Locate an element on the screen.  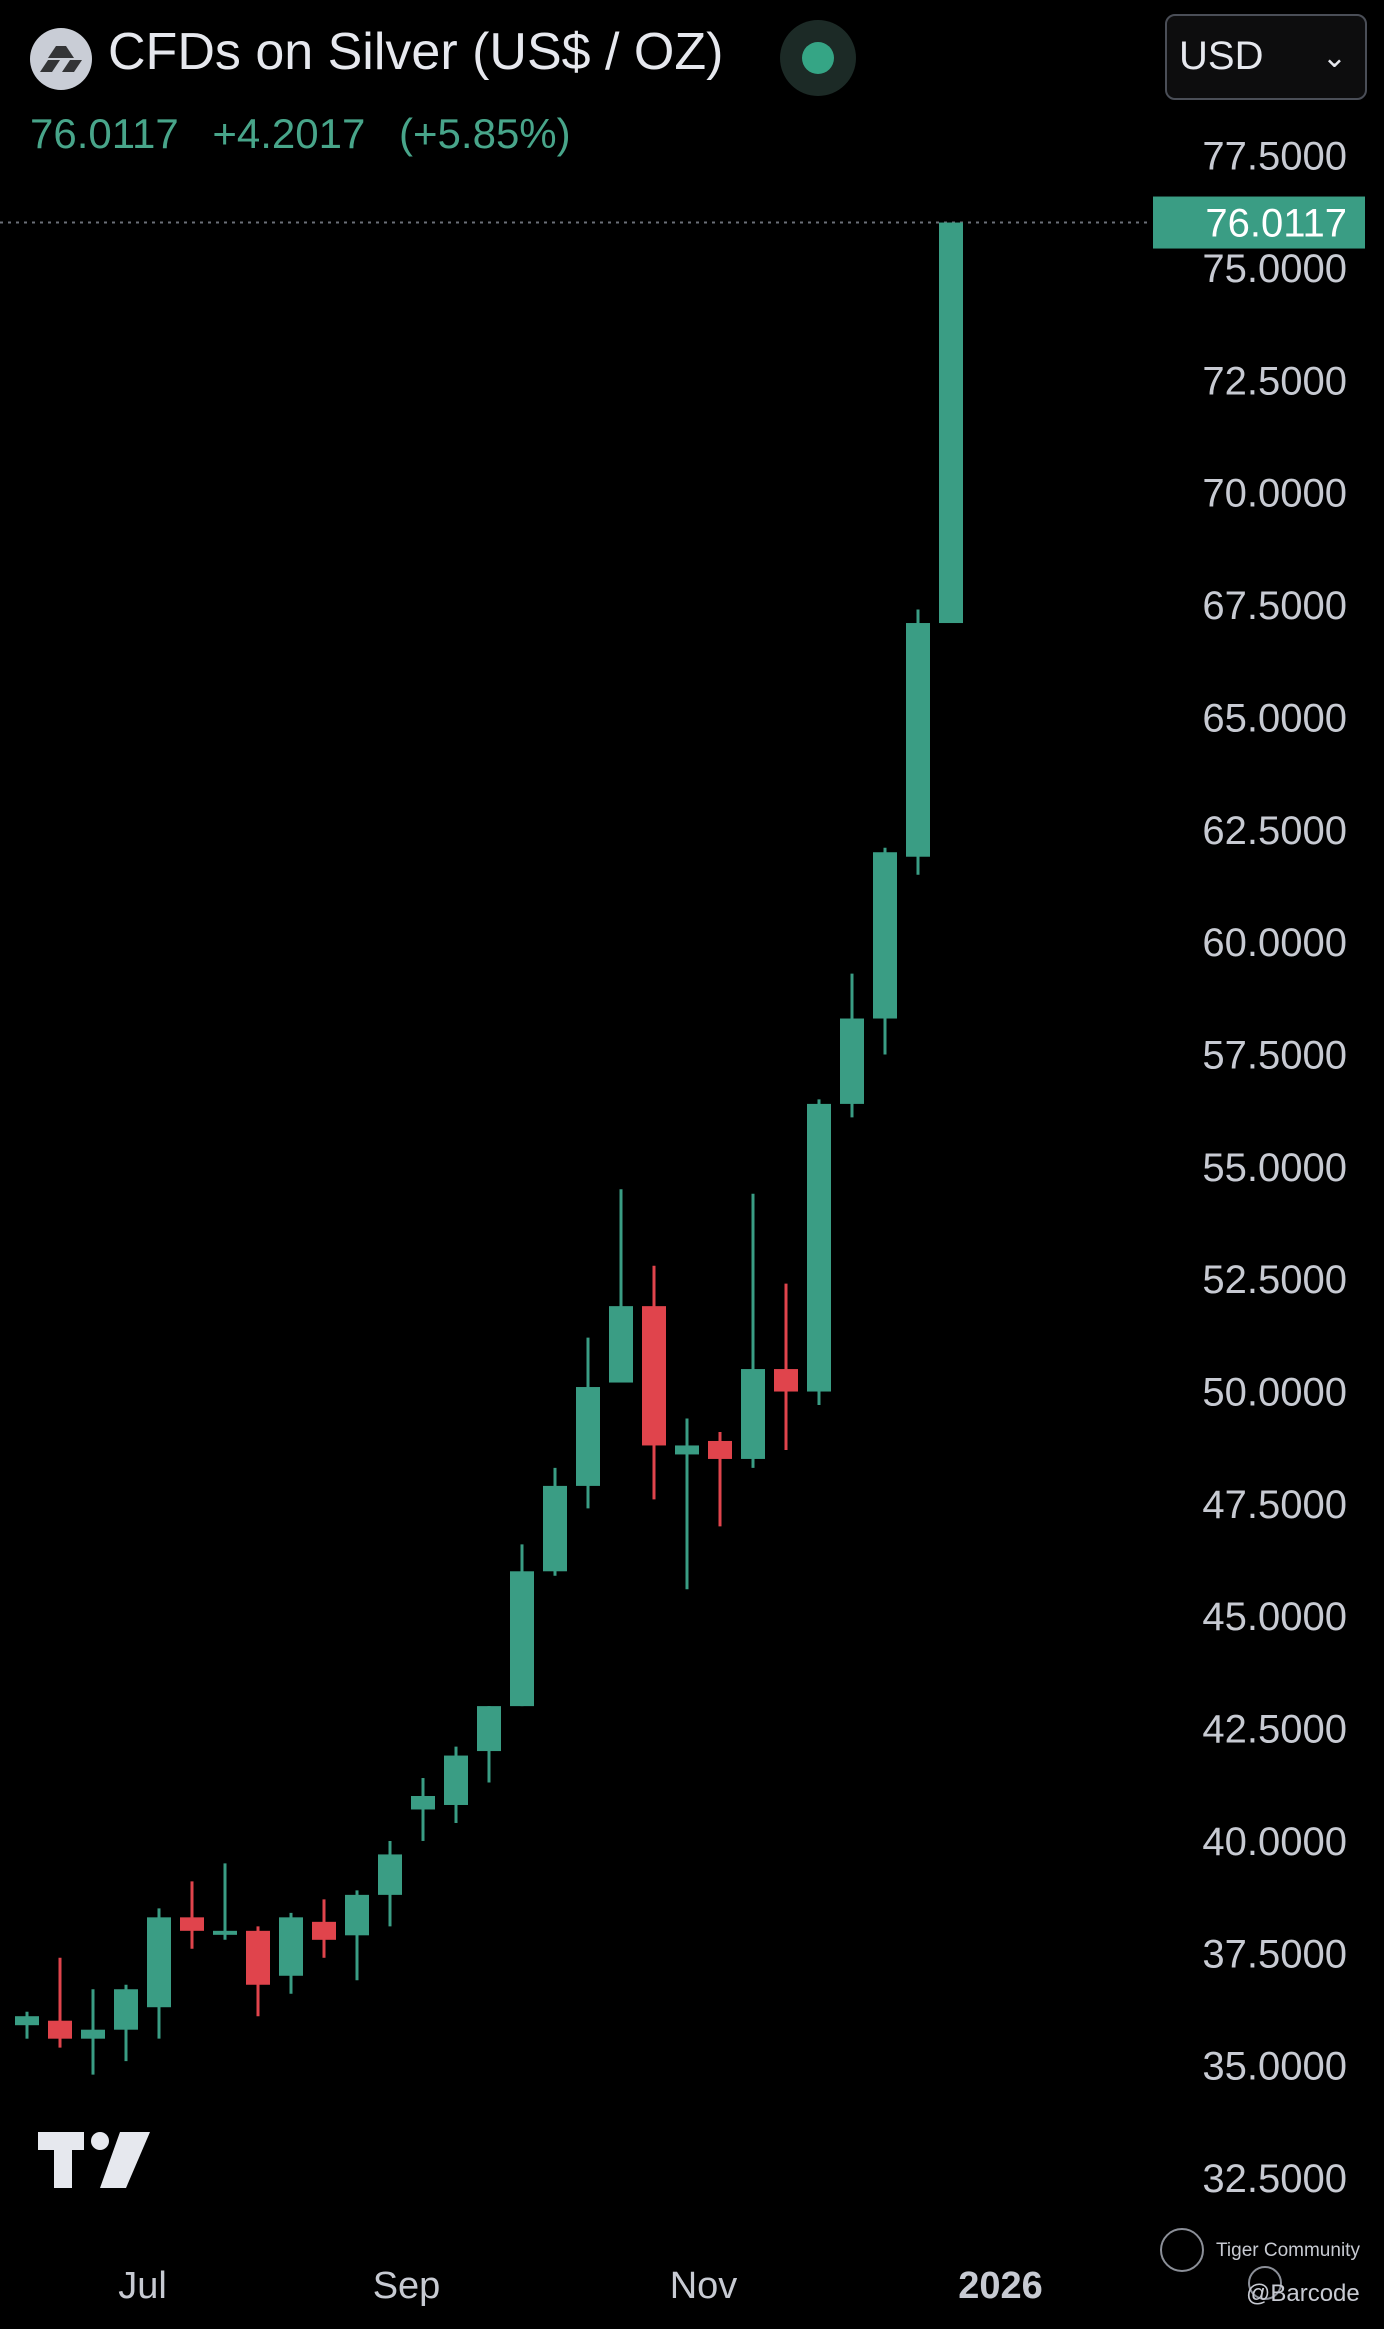
watermark-handle: @Barcode is located at coordinates (1303, 2293).